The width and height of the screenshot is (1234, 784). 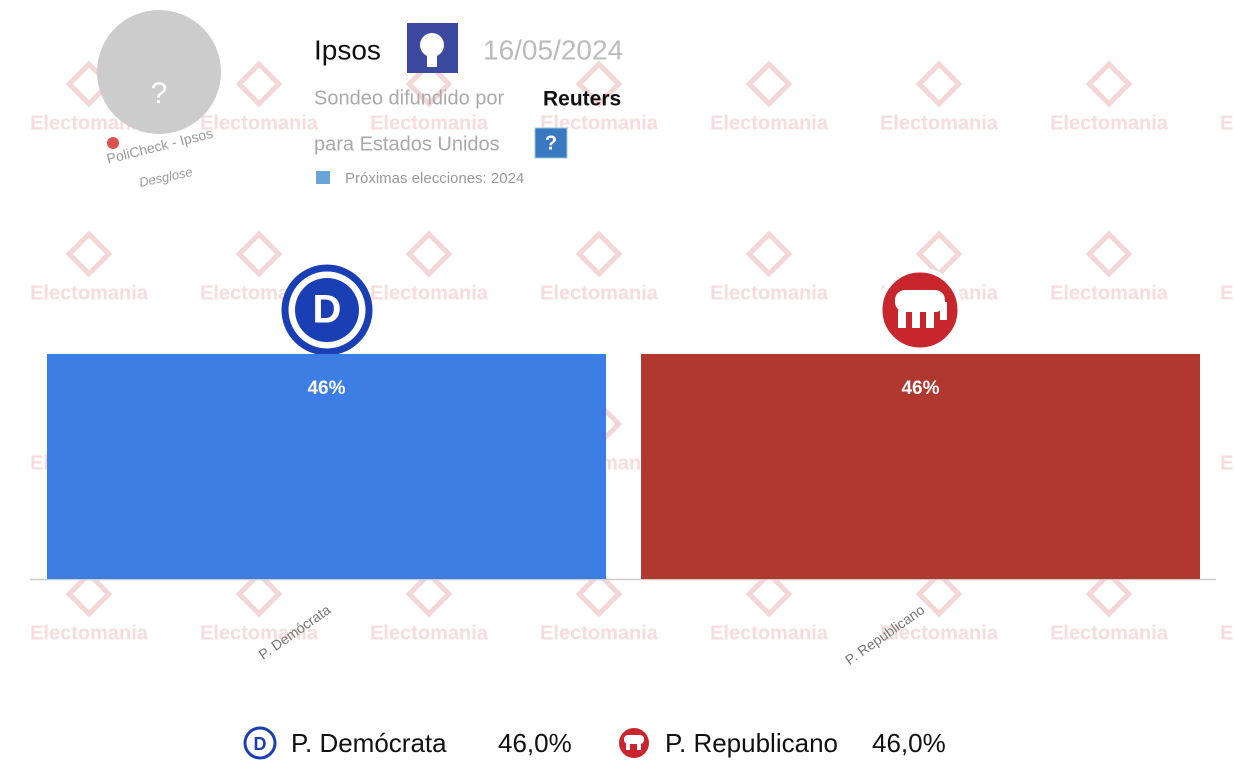 I want to click on sponsor: Reuters, so click(x=582, y=99).